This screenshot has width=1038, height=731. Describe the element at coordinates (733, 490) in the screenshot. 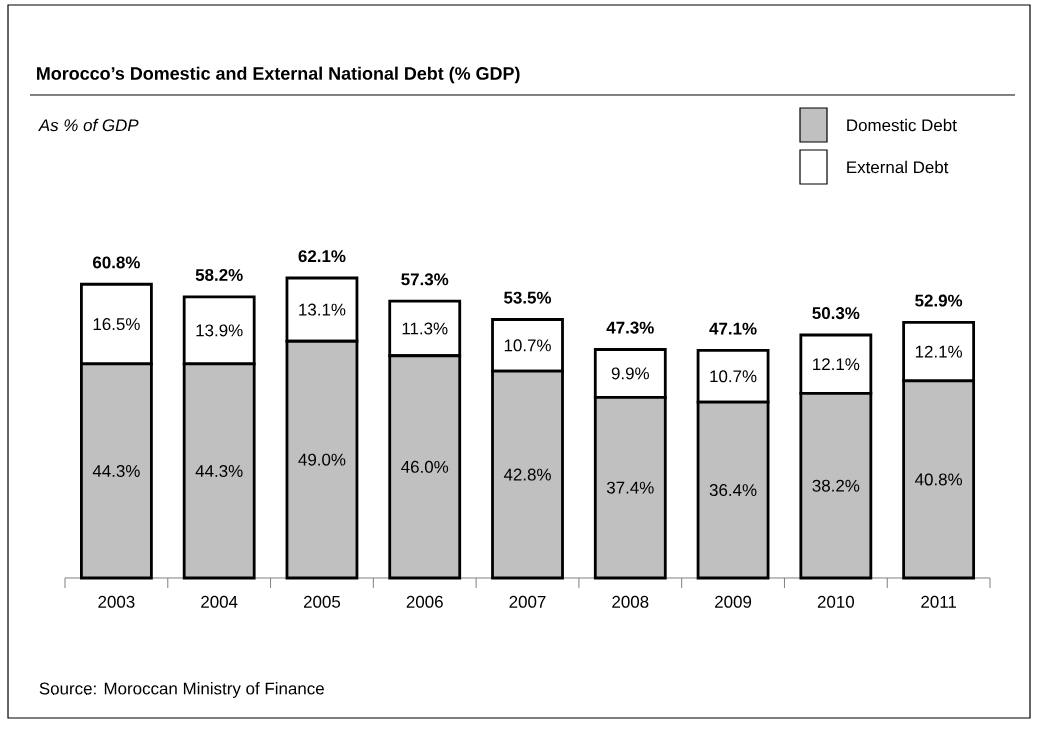

I see `data-label: 36.4%` at that location.